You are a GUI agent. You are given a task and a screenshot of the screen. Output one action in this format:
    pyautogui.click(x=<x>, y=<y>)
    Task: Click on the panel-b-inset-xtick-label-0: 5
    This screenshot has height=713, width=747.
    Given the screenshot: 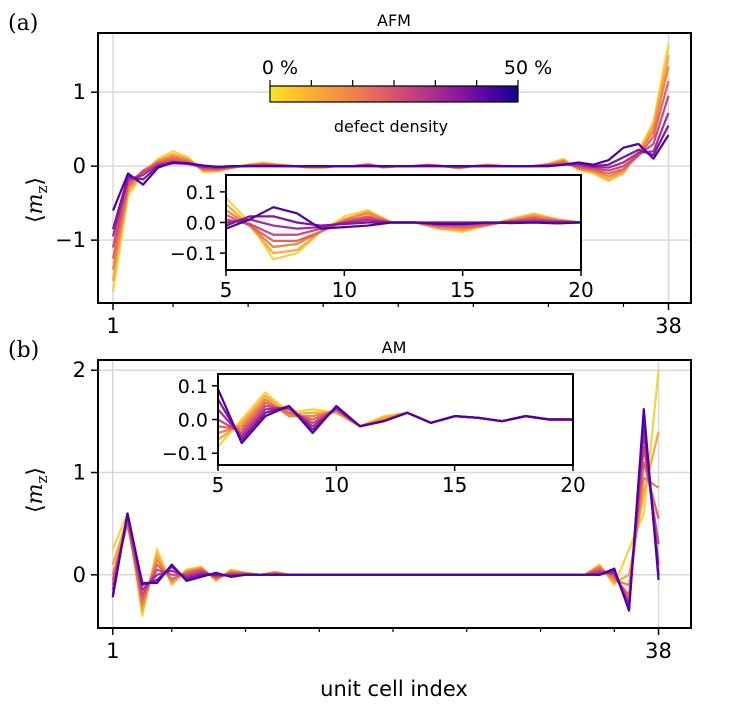 What is the action you would take?
    pyautogui.click(x=218, y=485)
    